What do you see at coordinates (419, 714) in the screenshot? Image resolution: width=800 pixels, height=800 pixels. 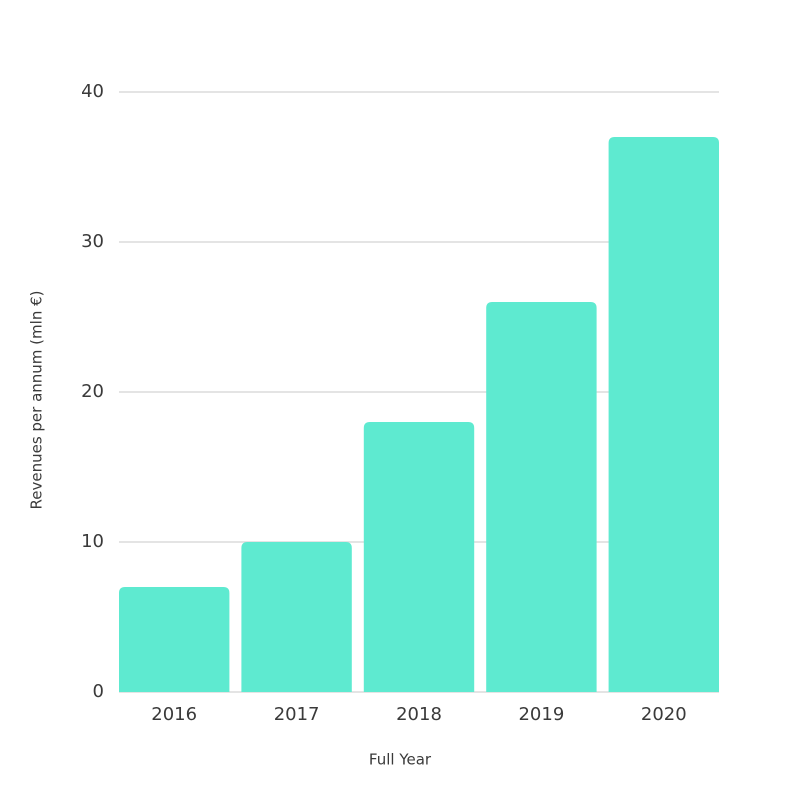 I see `x-tick-label: 2018` at bounding box center [419, 714].